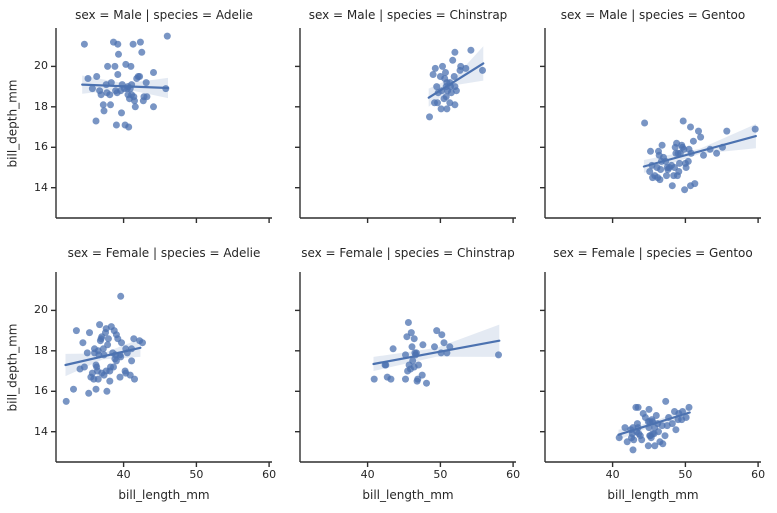 The width and height of the screenshot is (777, 513). Describe the element at coordinates (408, 15) in the screenshot. I see `facet-title: sex = Male | species = Chinstrap` at that location.